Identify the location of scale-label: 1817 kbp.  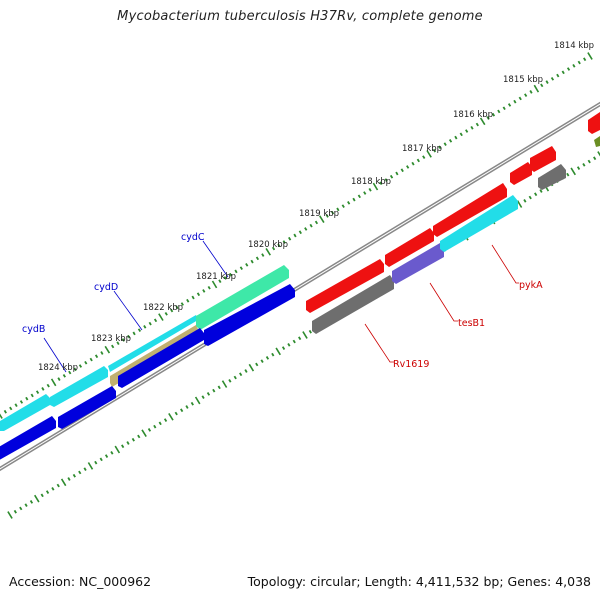
(422, 149).